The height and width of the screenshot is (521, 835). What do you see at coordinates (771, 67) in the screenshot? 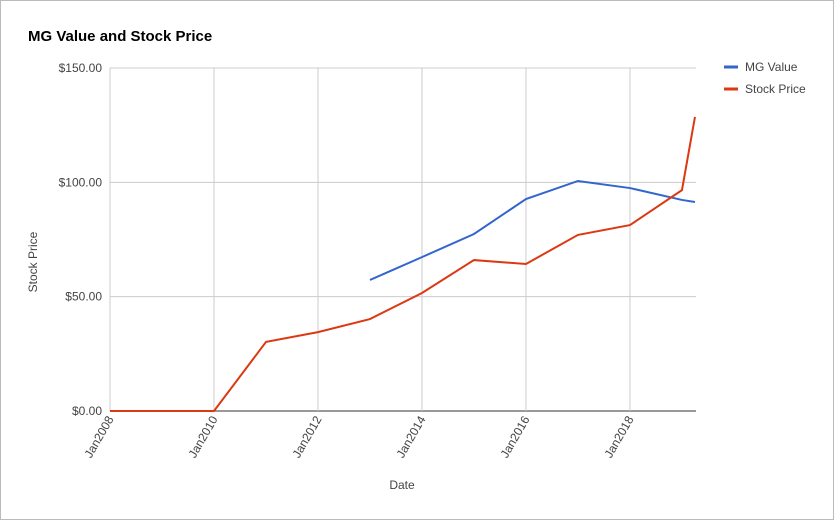
I see `legend-label: MG Value` at bounding box center [771, 67].